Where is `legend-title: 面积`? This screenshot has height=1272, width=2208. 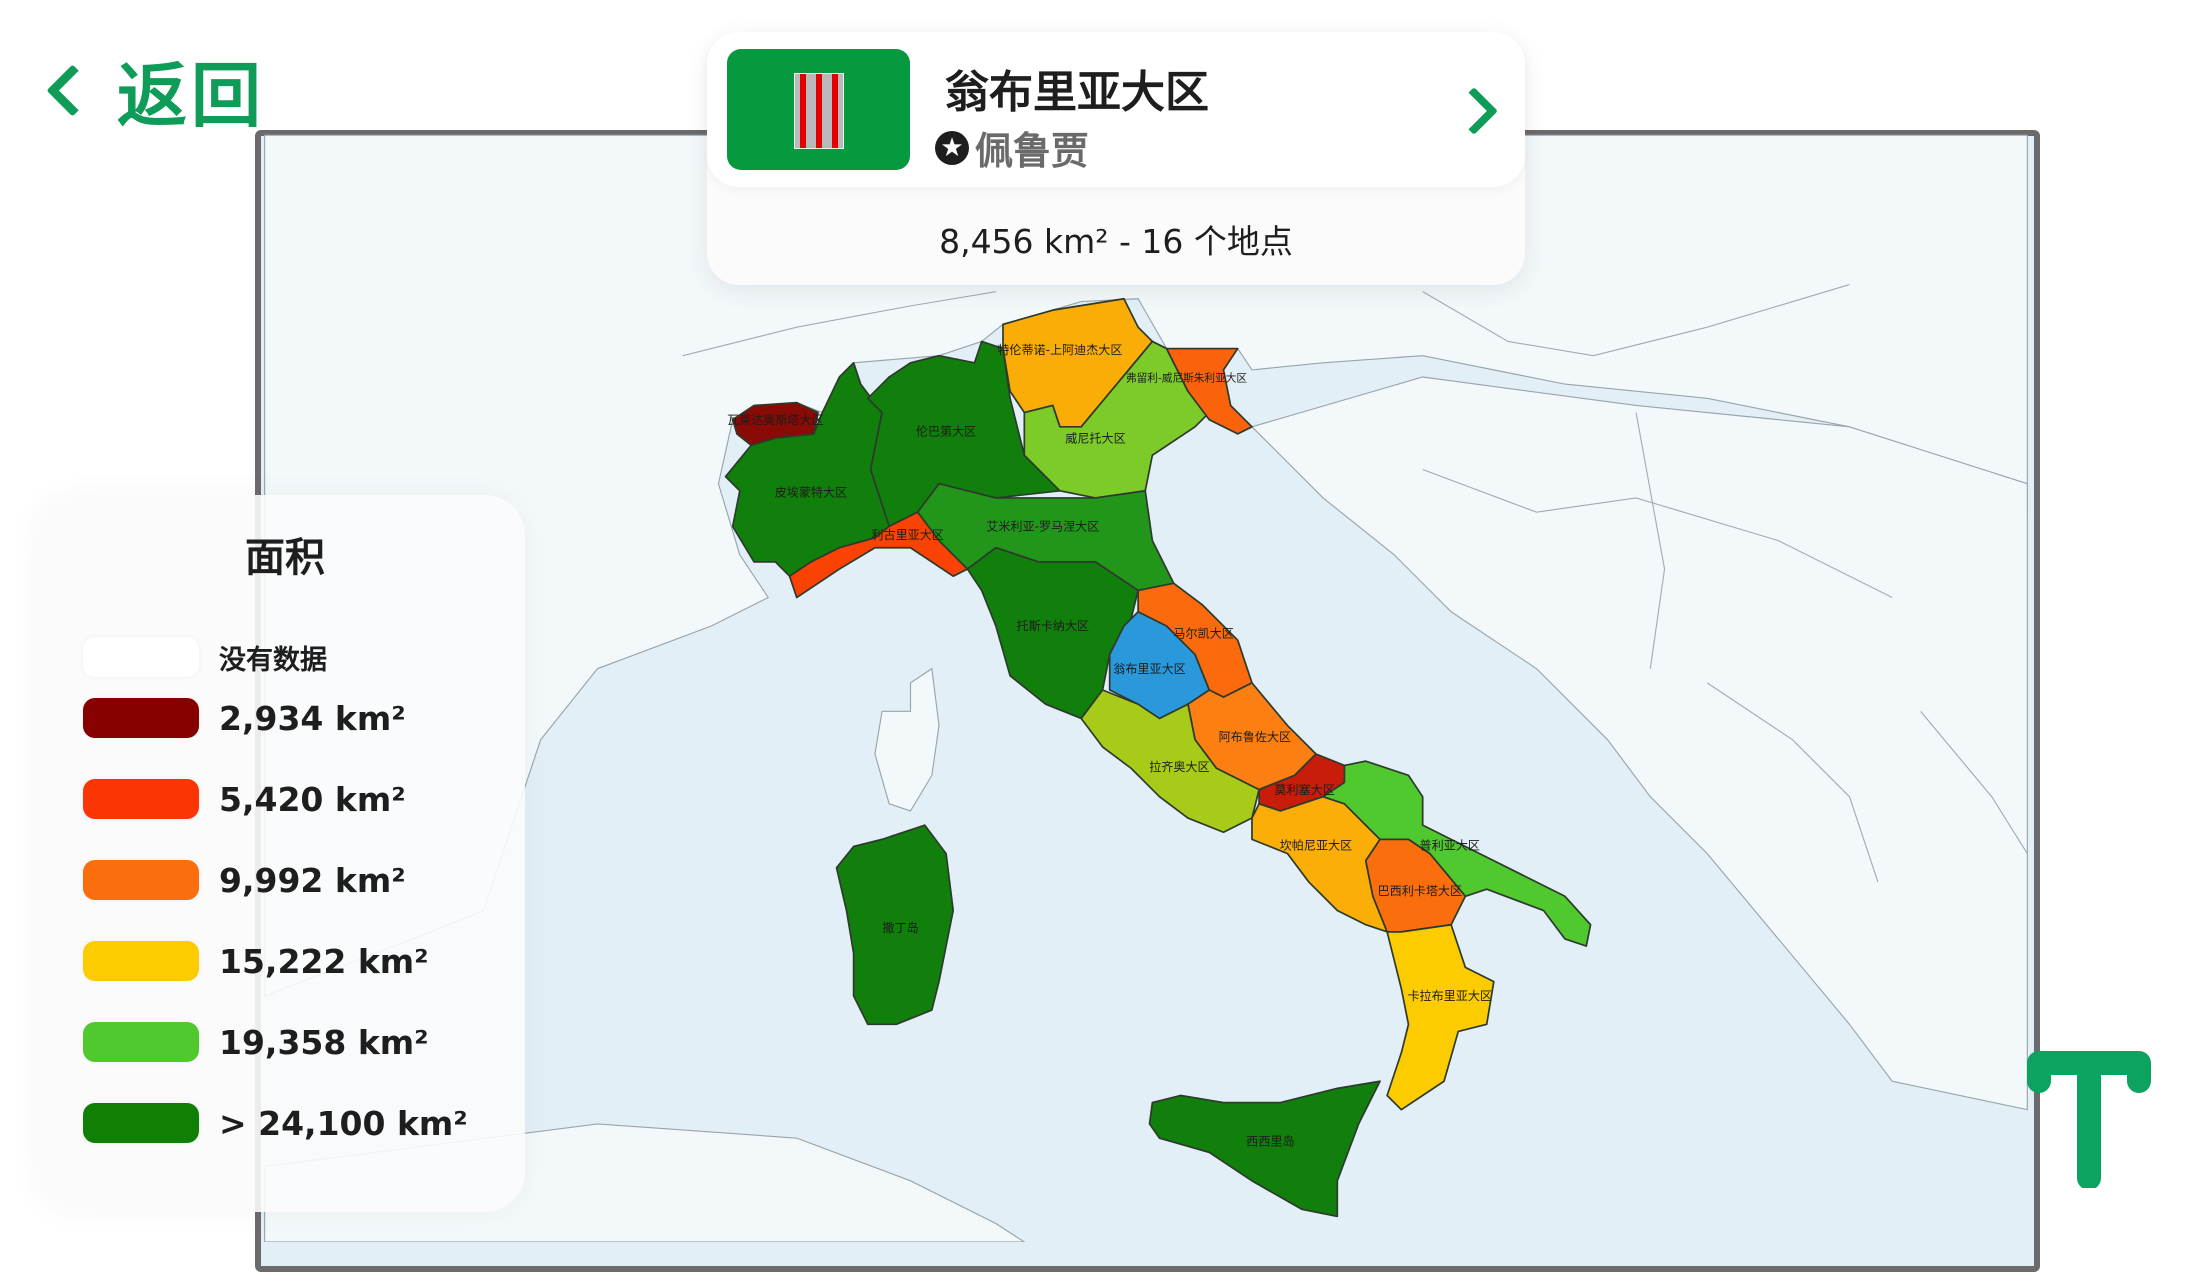 legend-title: 面积 is located at coordinates (285, 558).